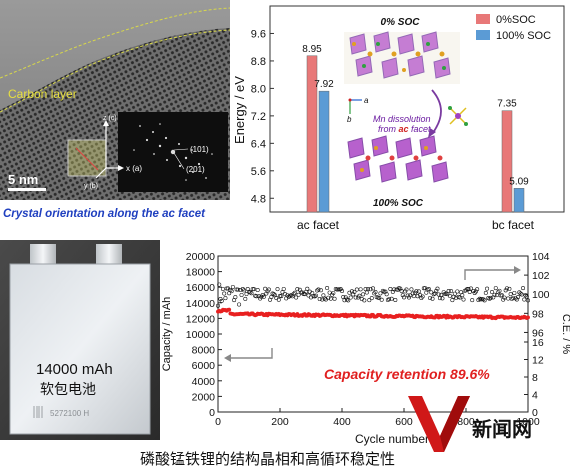 This screenshot has width=570, height=469. I want to click on capacity-point, so click(229, 309).